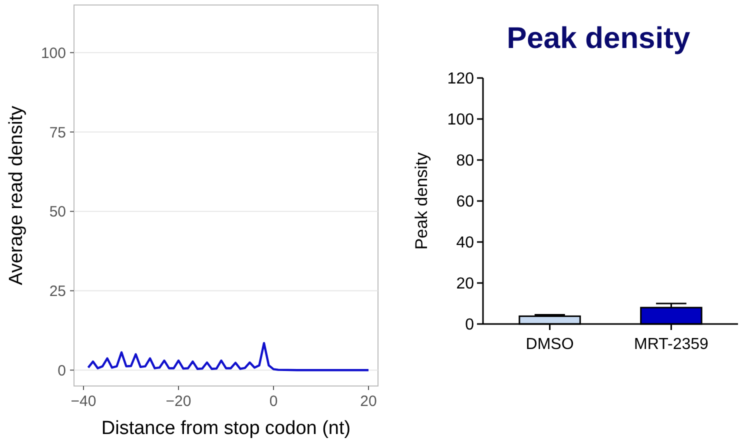 This screenshot has height=444, width=740. What do you see at coordinates (179, 401) in the screenshot?
I see `x-tick-label: −20` at bounding box center [179, 401].